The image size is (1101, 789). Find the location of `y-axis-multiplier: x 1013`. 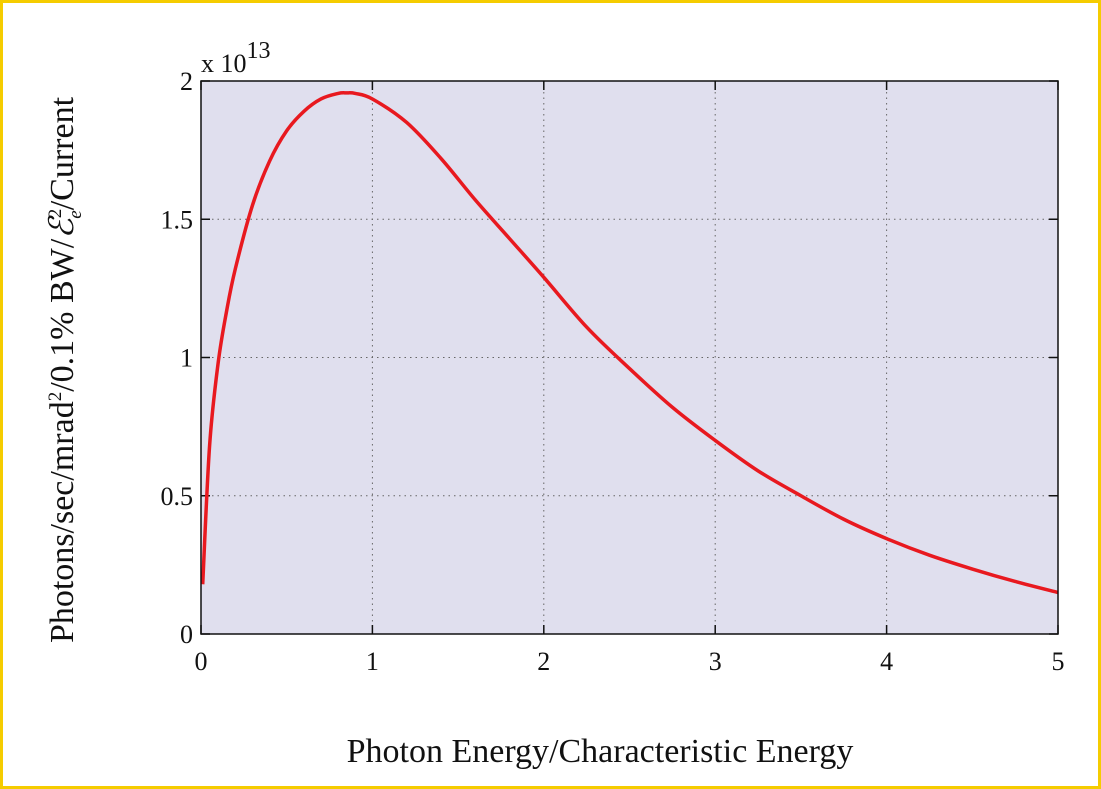

y-axis-multiplier: x 1013 is located at coordinates (236, 58).